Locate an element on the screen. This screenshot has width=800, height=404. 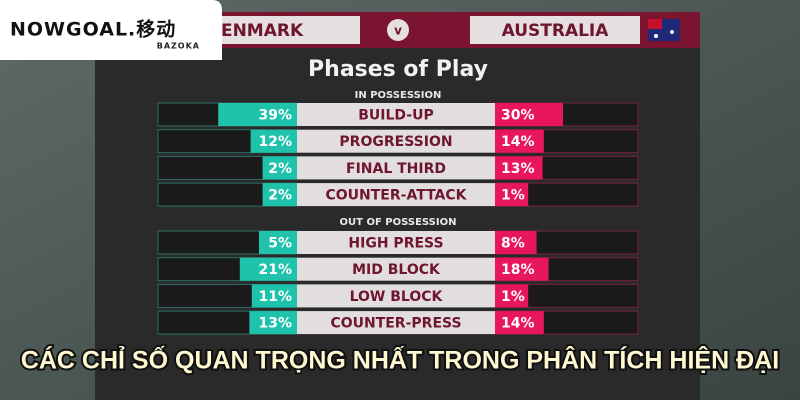
versus: v is located at coordinates (398, 31).